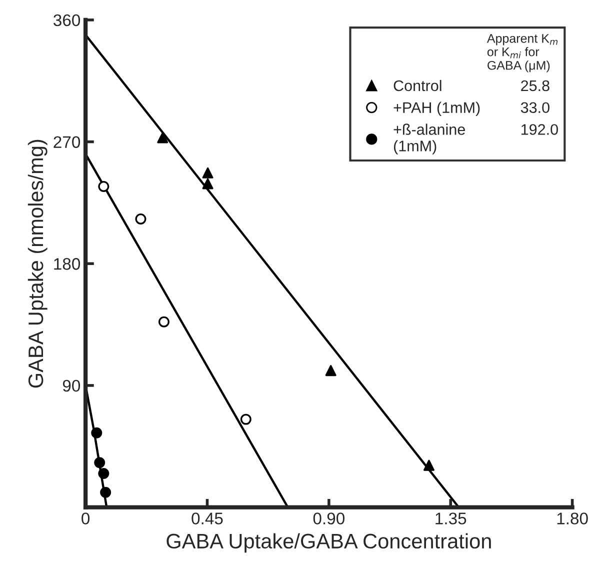 Image resolution: width=590 pixels, height=570 pixels. What do you see at coordinates (522, 53) in the screenshot?
I see `text: Apparent K$_{m}$ or K$_{mi}$ for GABA (μM)` at bounding box center [522, 53].